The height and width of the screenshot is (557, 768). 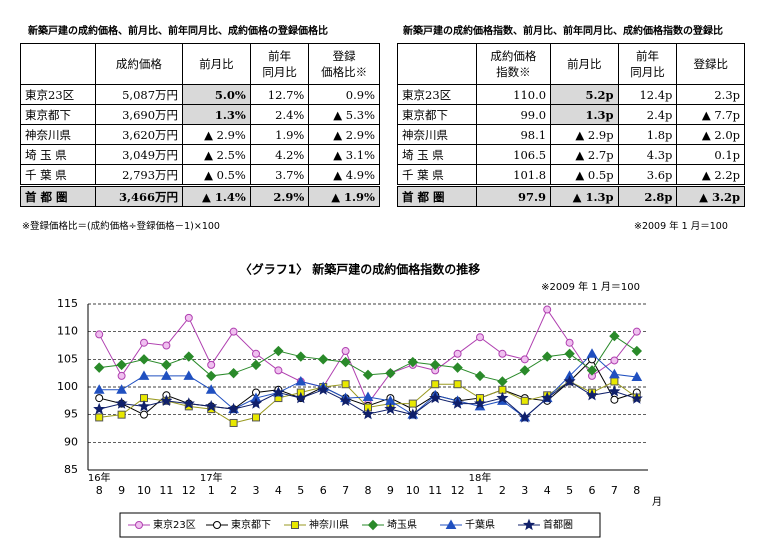 I want to click on cell: 0.9%, so click(x=344, y=94).